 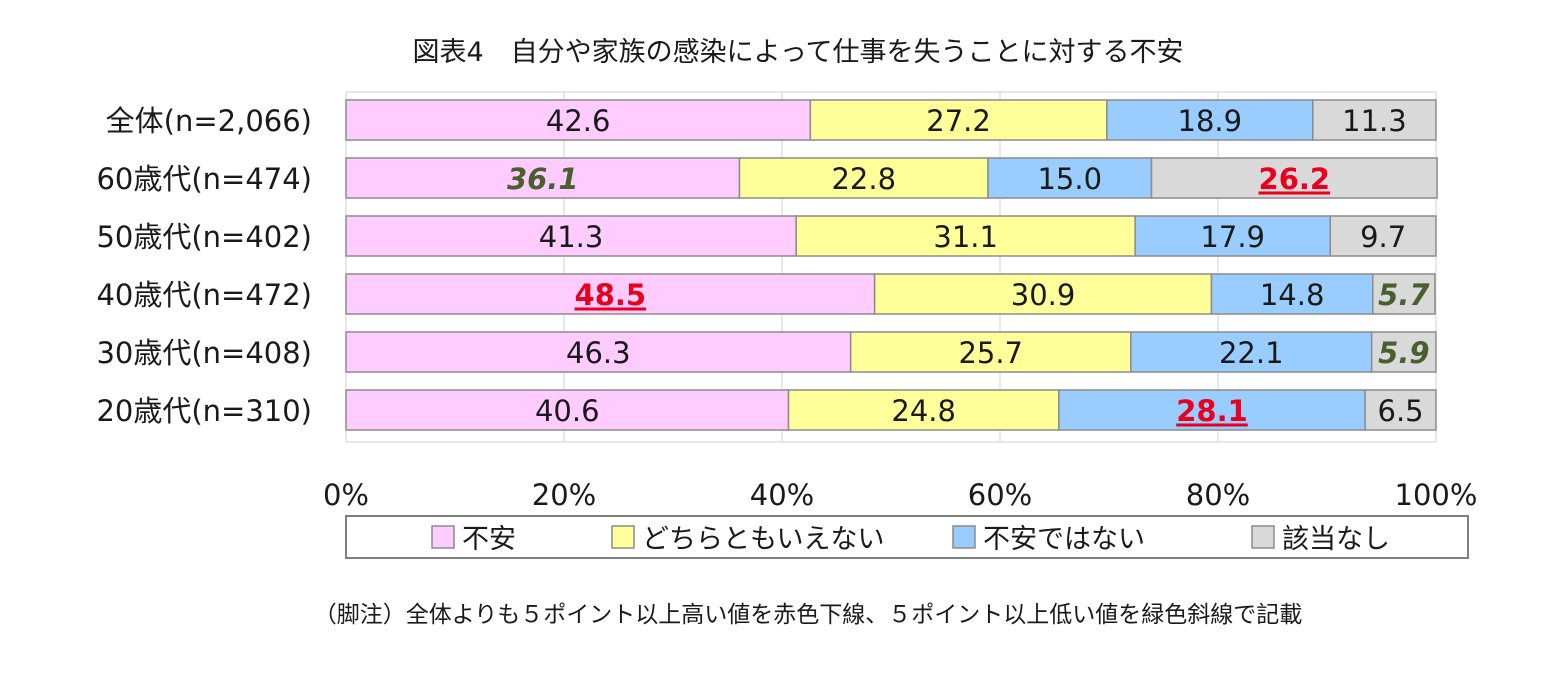 What do you see at coordinates (907, 537) in the screenshot?
I see `legend-box` at bounding box center [907, 537].